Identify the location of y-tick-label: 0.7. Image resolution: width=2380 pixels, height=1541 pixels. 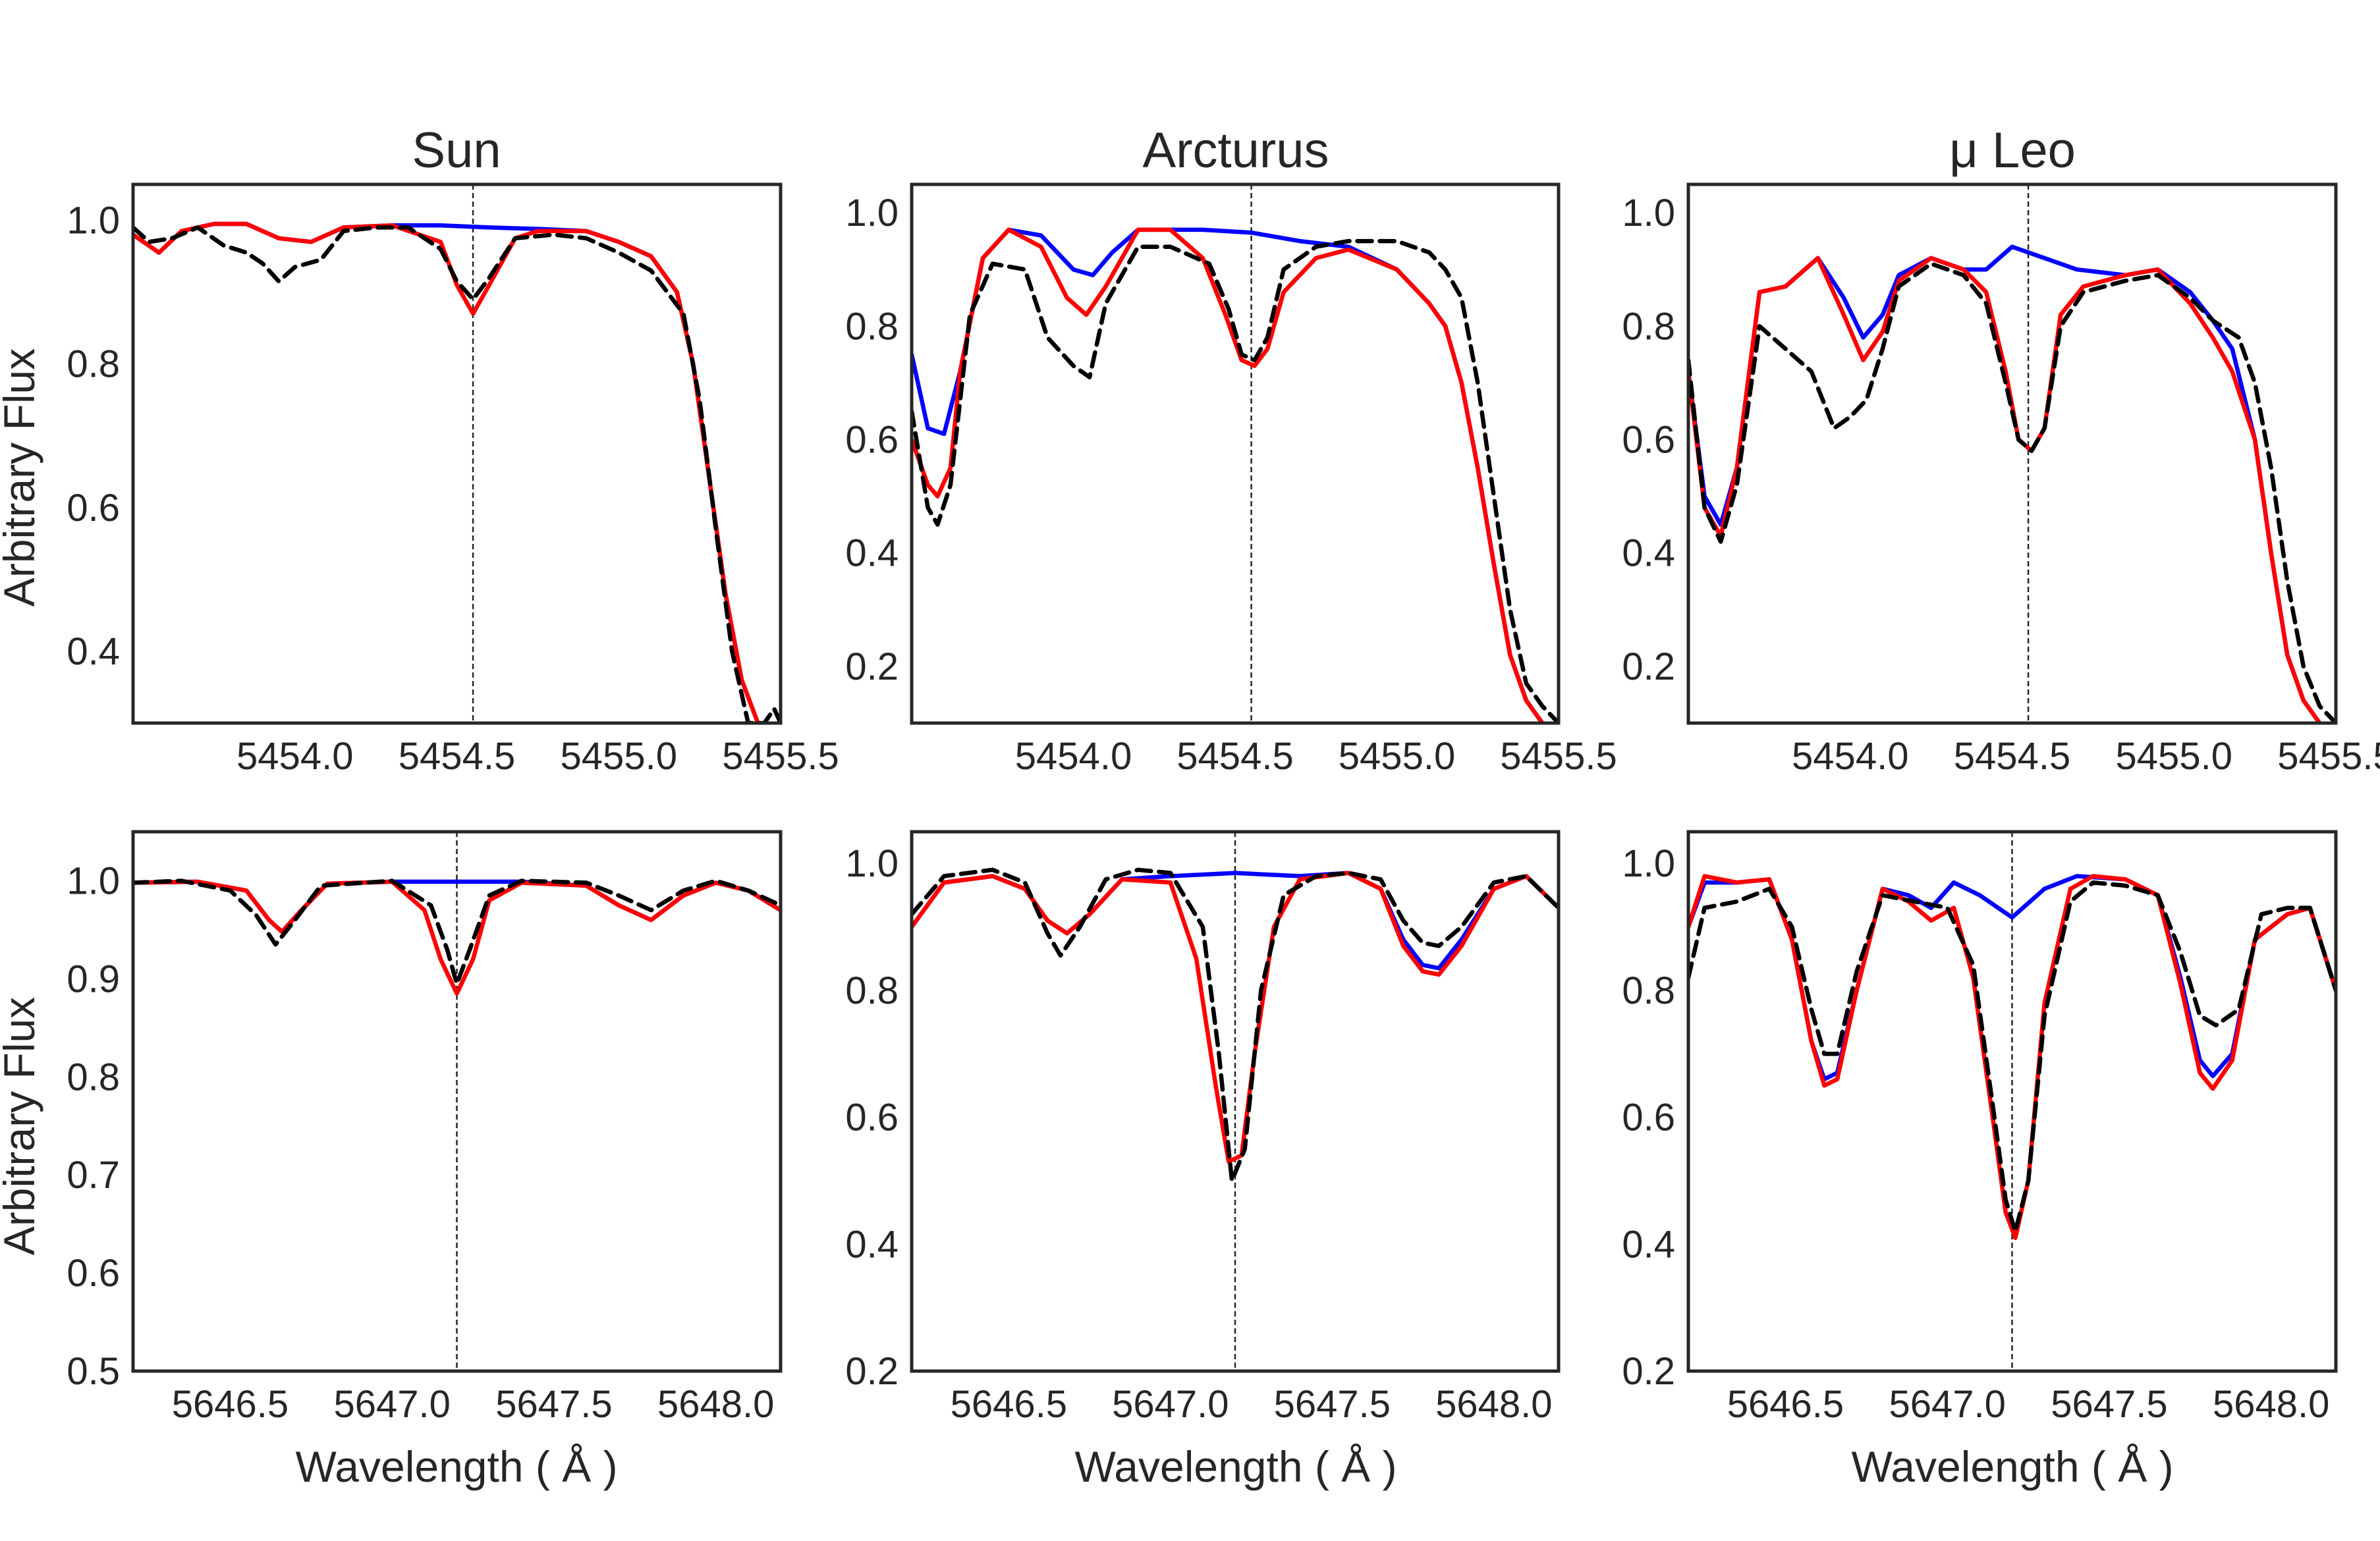
(93, 1175).